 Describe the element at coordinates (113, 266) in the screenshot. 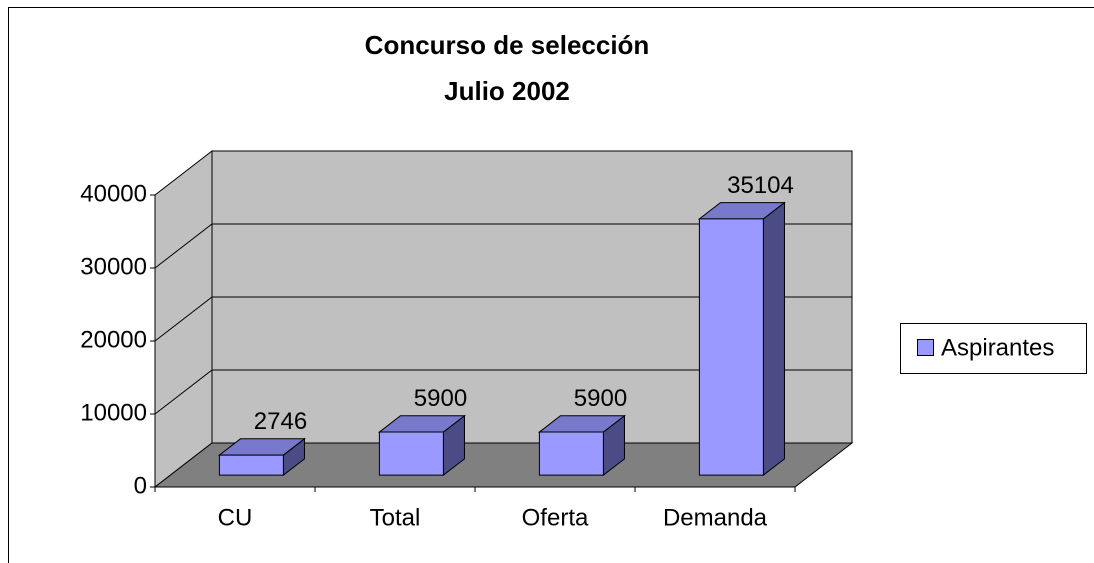

I see `y-tick-label: 30000` at that location.